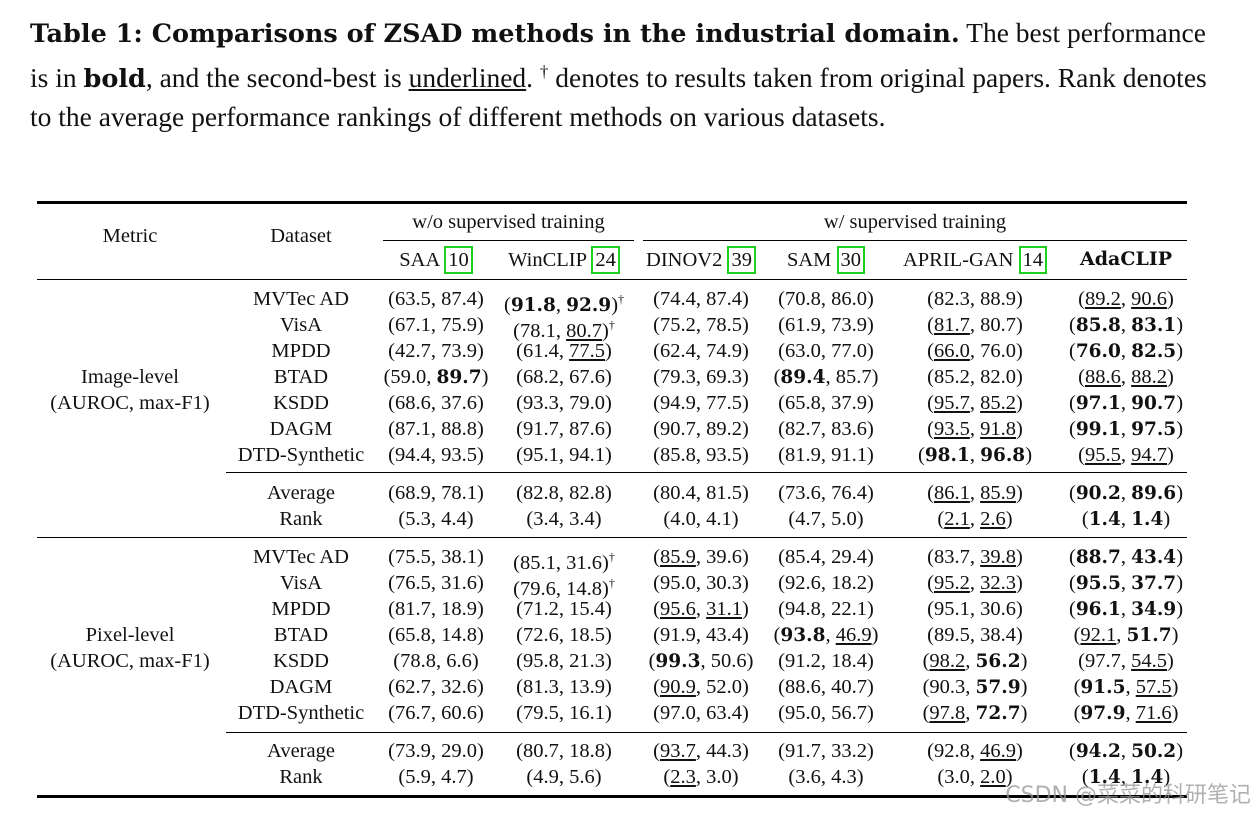 The width and height of the screenshot is (1257, 815). Describe the element at coordinates (1033, 260) in the screenshot. I see `citation-link: 14` at that location.